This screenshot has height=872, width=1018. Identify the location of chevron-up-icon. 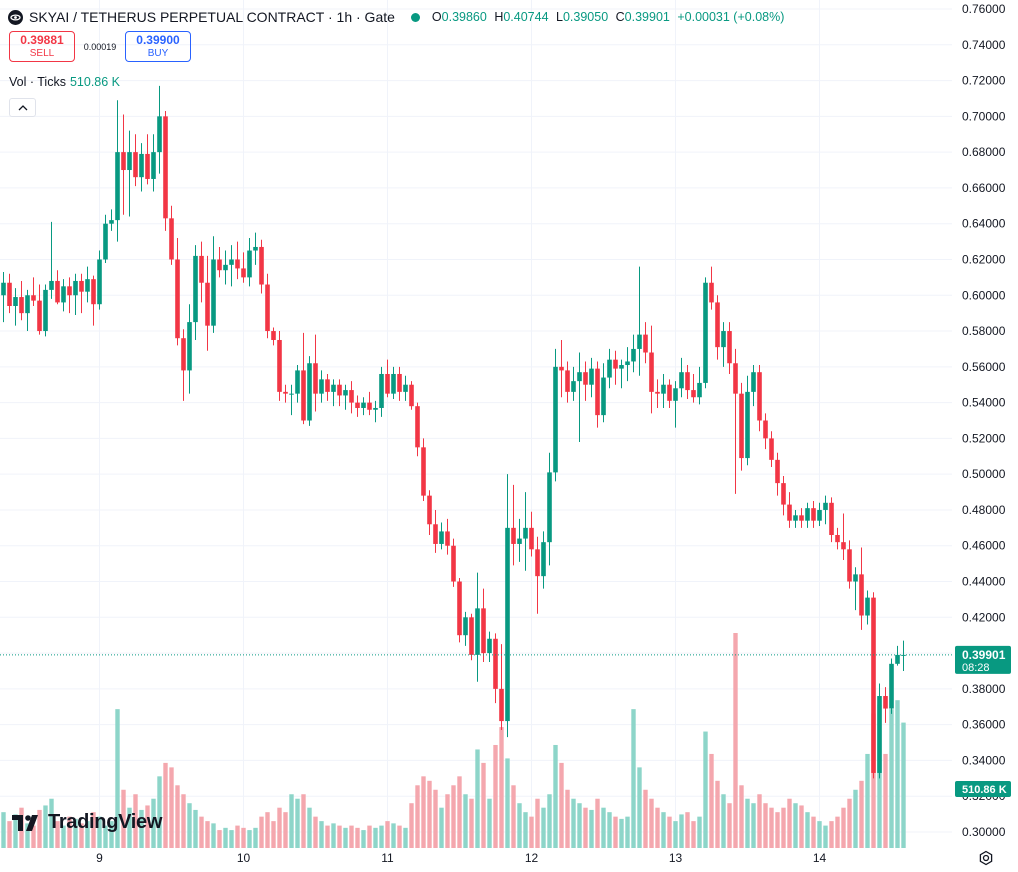
(22, 107).